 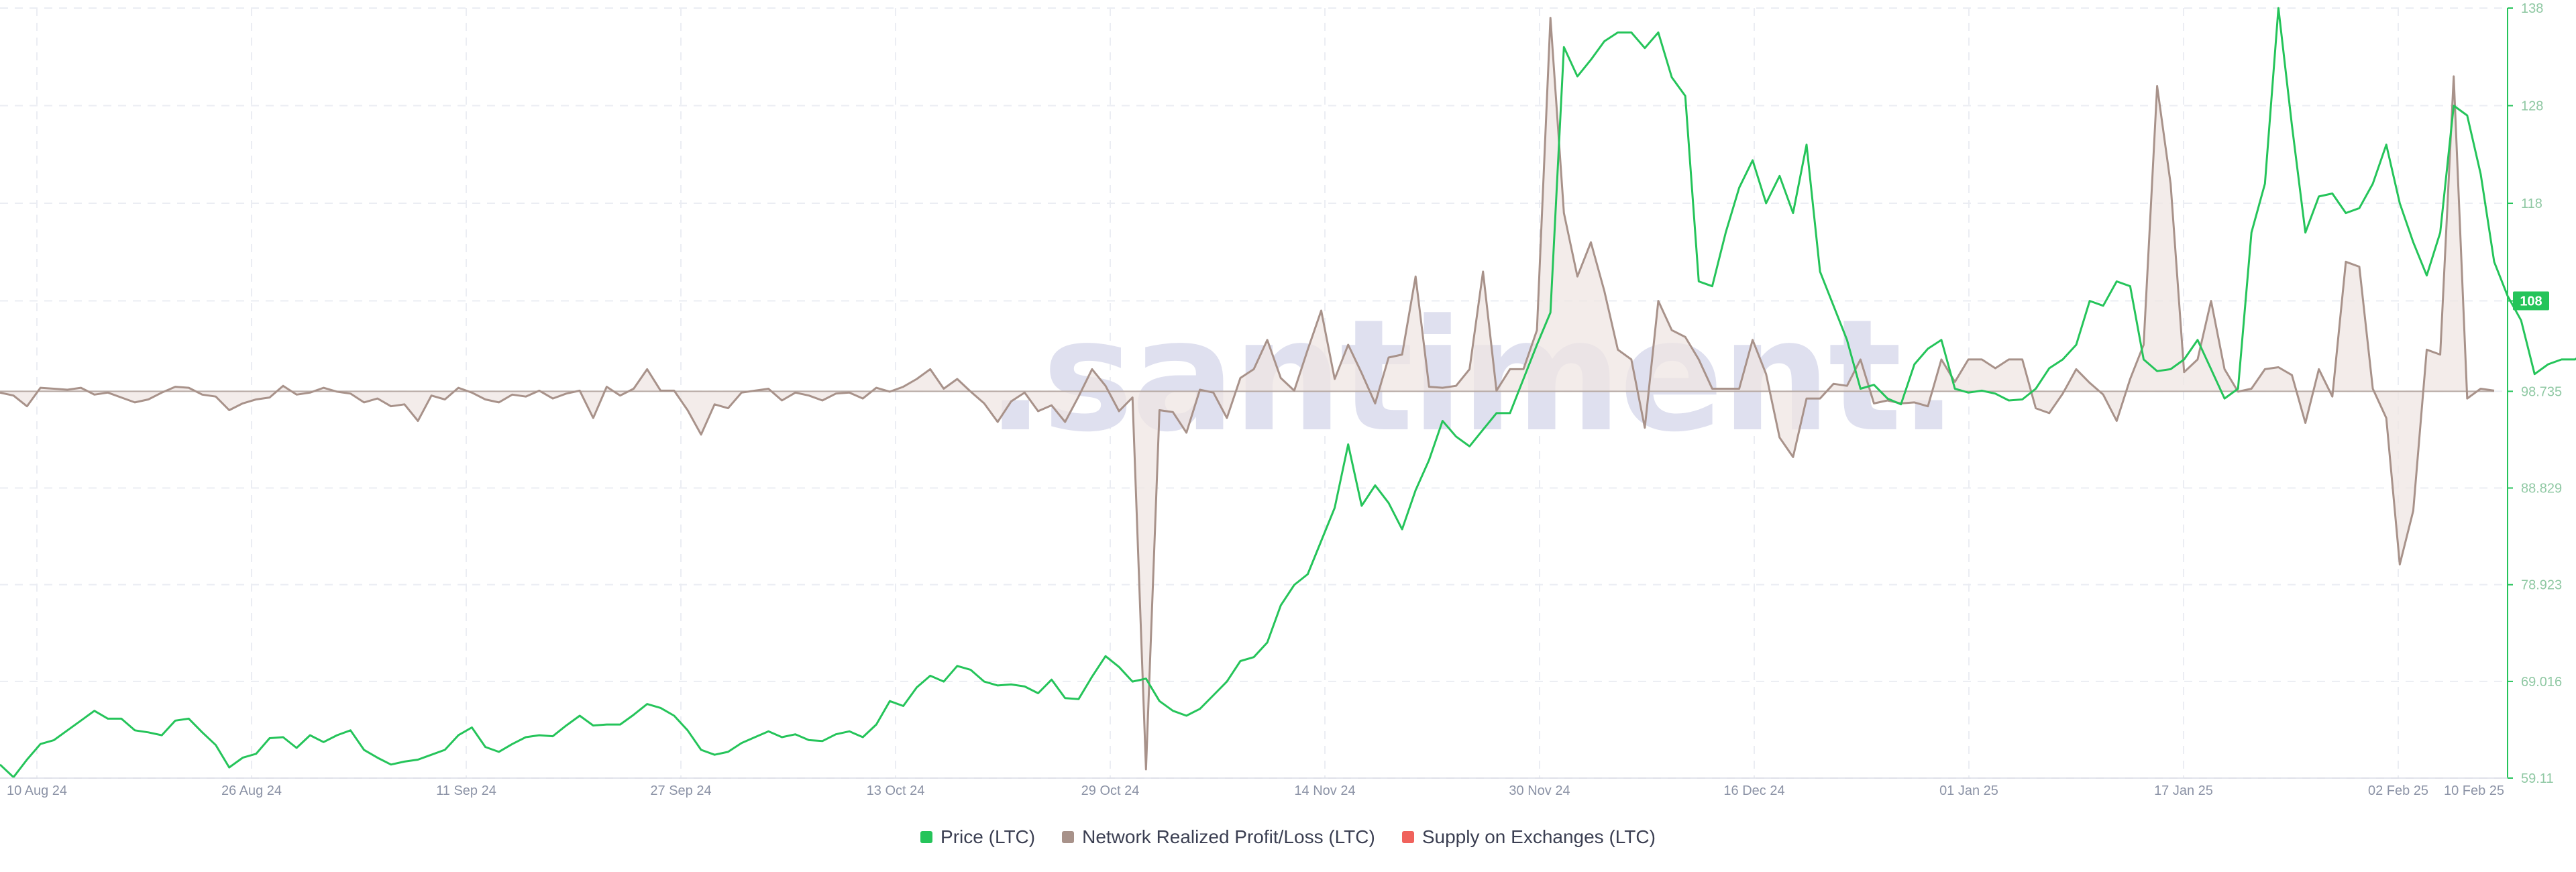 I want to click on x-tick-label: 16 Dec 24, so click(x=1753, y=790).